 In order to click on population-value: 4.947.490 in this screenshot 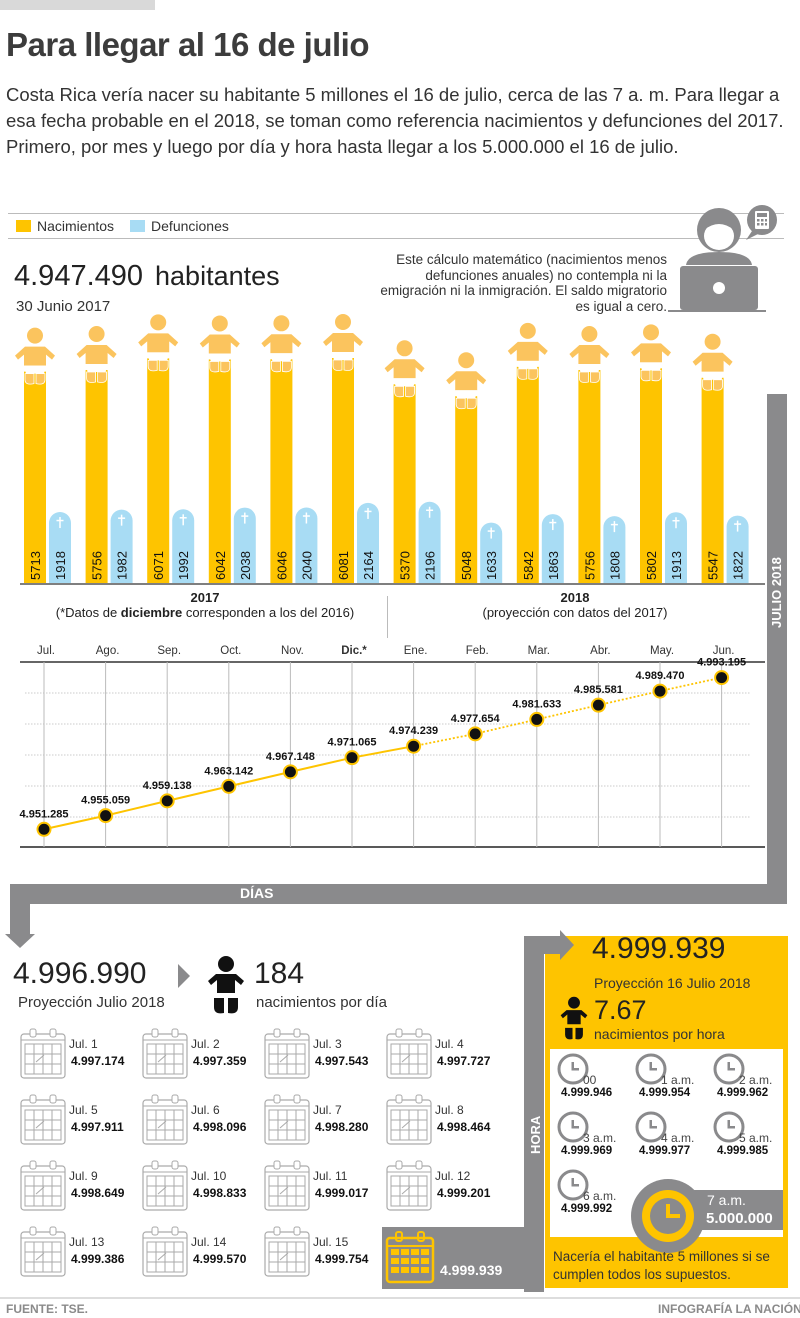, I will do `click(79, 276)`.